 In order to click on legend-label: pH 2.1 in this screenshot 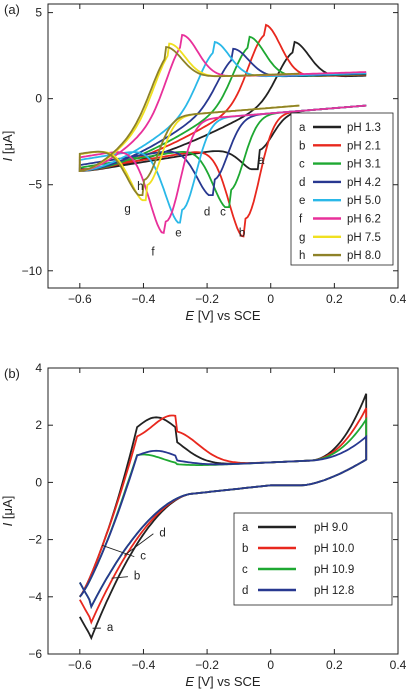, I will do `click(364, 146)`.